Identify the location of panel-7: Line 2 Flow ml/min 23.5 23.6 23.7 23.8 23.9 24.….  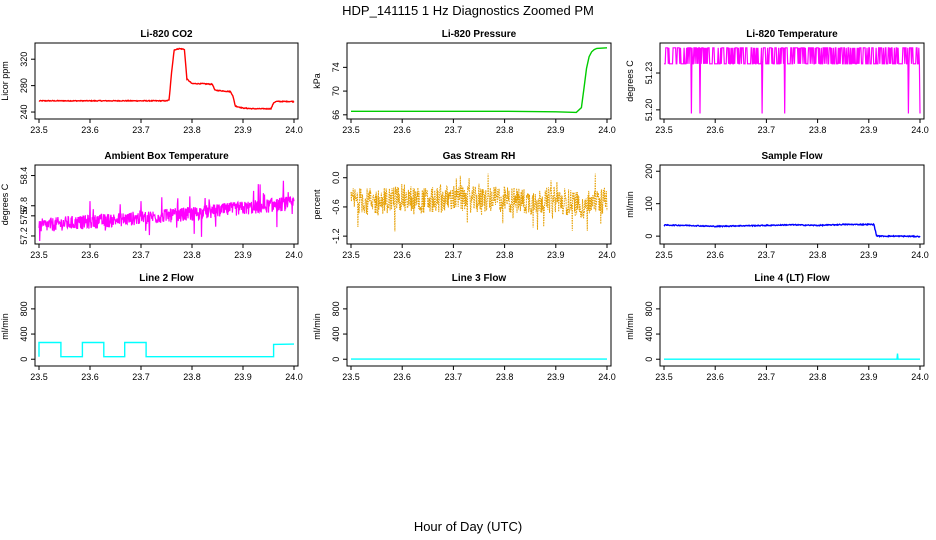
(151, 327).